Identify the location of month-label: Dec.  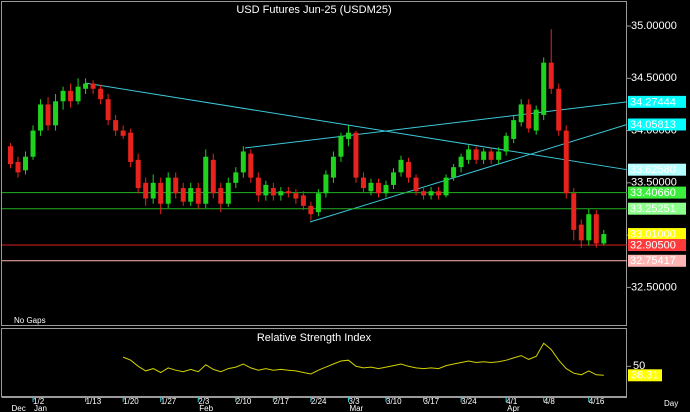
(19, 408).